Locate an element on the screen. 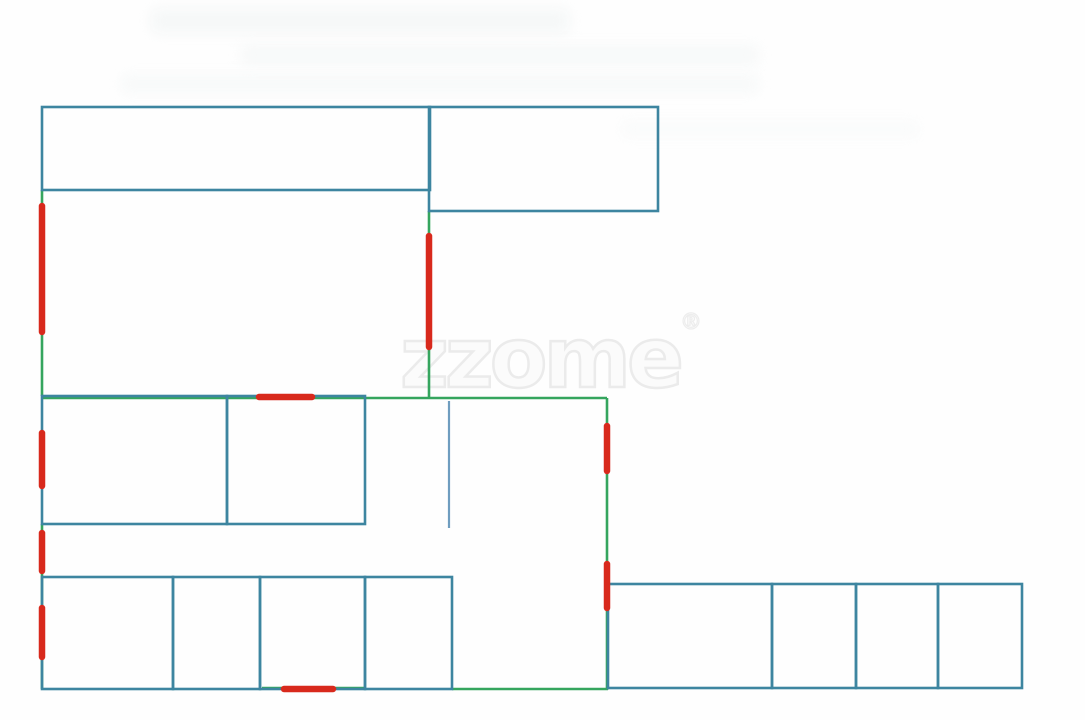  watermark-logo: zzome® is located at coordinates (551, 355).